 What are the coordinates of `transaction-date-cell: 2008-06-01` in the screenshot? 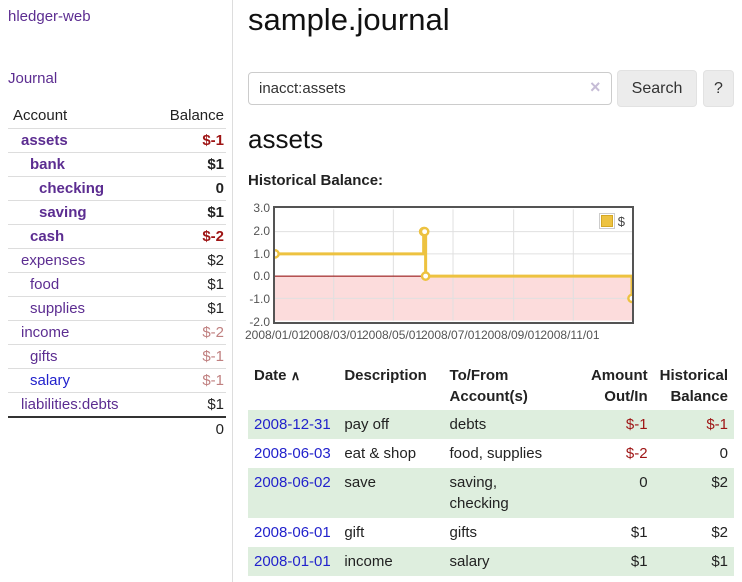 It's located at (293, 532).